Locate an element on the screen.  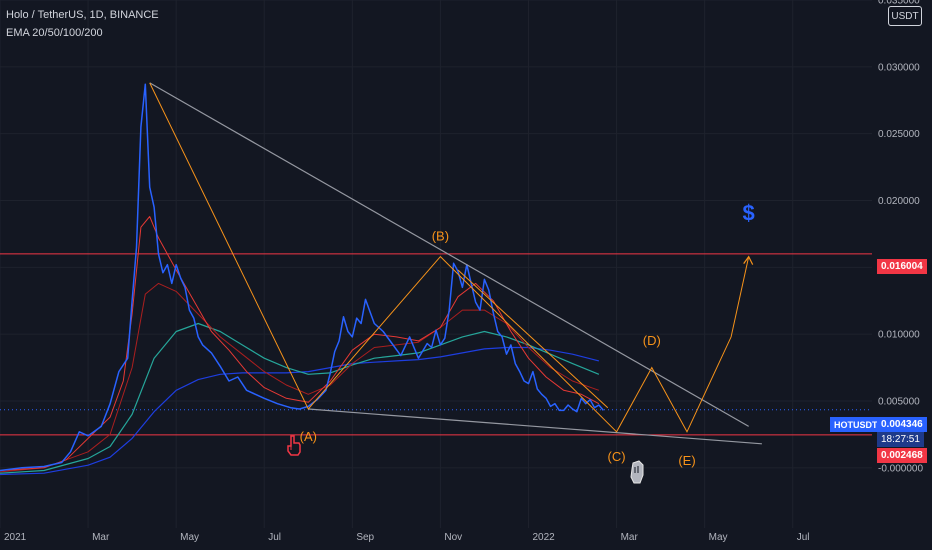
x-tick-label: 2021 is located at coordinates (15, 537).